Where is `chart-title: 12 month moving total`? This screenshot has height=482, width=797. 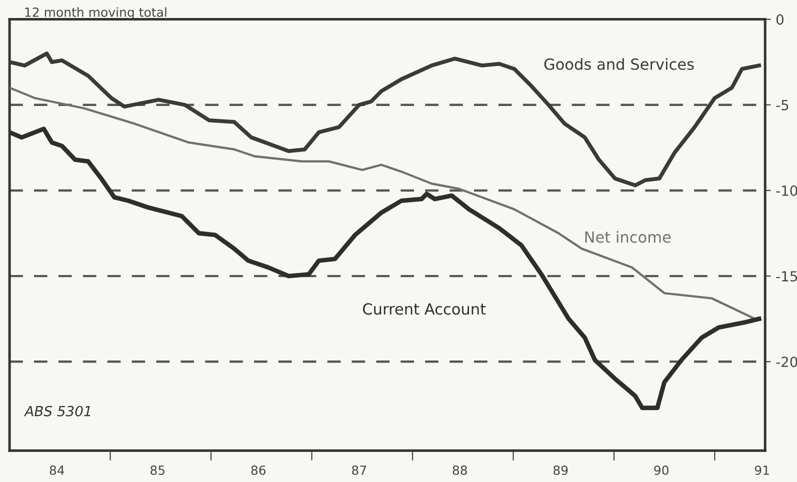 chart-title: 12 month moving total is located at coordinates (95, 13).